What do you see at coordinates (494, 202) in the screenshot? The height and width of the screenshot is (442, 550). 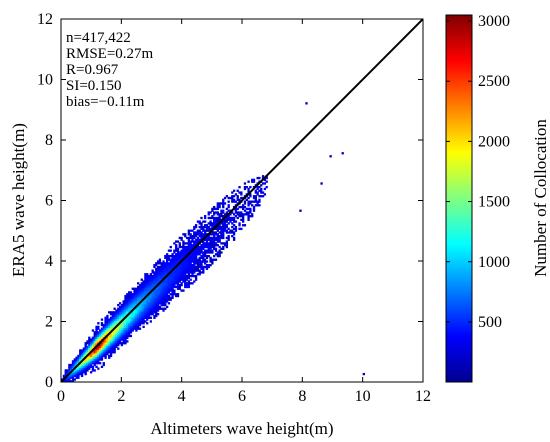 I see `colorbar-tick-label: 1500` at bounding box center [494, 202].